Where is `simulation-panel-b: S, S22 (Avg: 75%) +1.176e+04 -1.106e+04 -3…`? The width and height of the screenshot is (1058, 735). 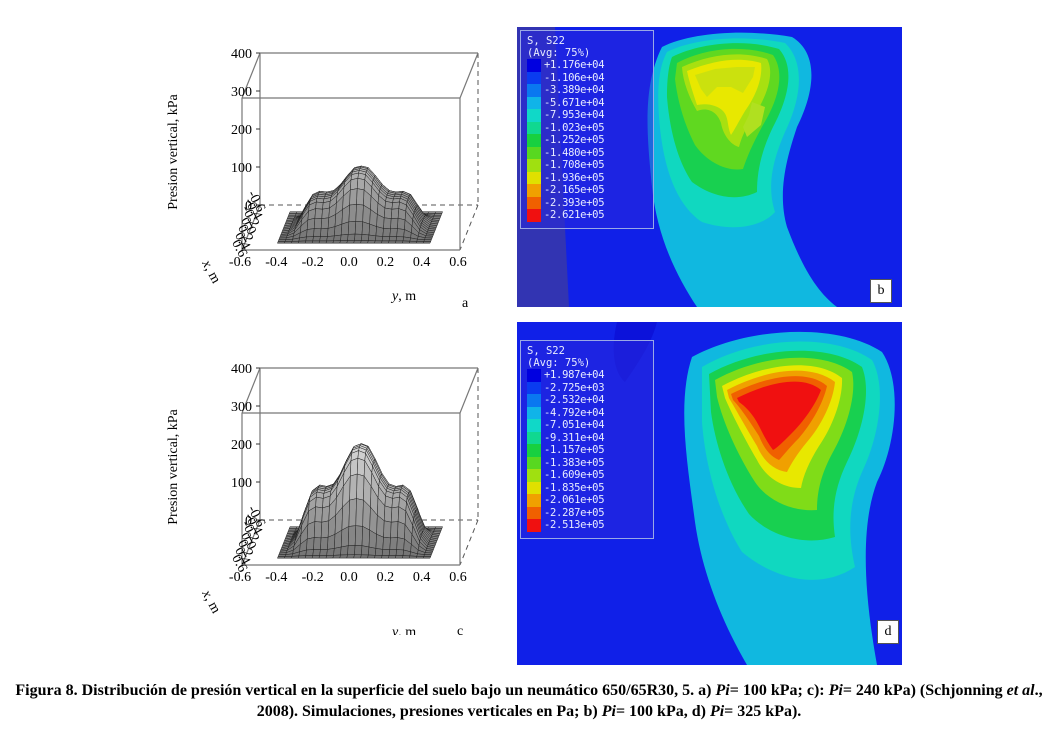 simulation-panel-b: S, S22 (Avg: 75%) +1.176e+04 -1.106e+04 -3… is located at coordinates (709, 167).